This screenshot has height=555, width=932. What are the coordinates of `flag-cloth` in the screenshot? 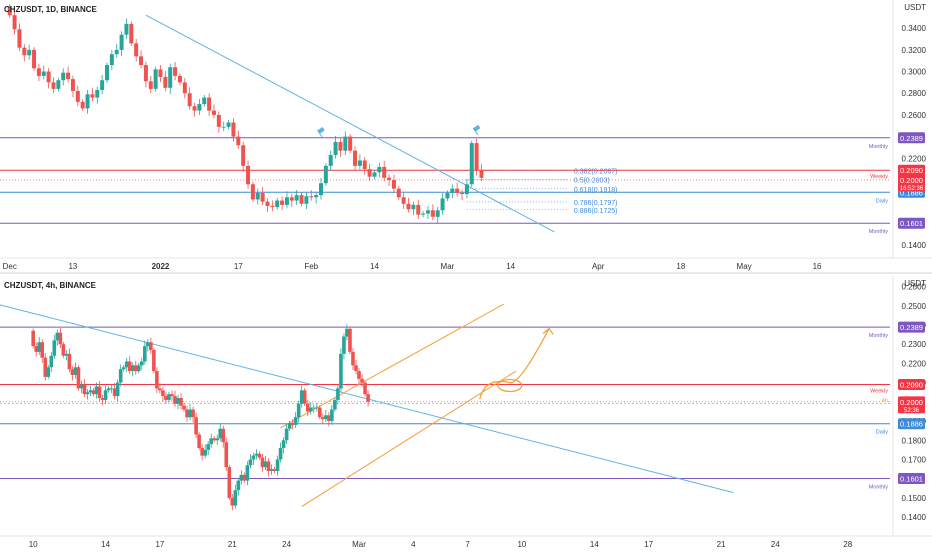 It's located at (321, 130).